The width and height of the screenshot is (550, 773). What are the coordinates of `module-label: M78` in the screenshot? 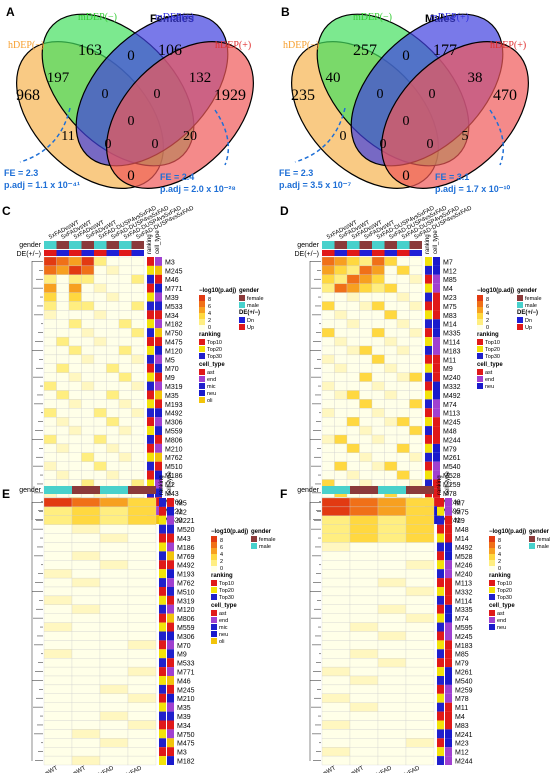 It's located at (462, 699).